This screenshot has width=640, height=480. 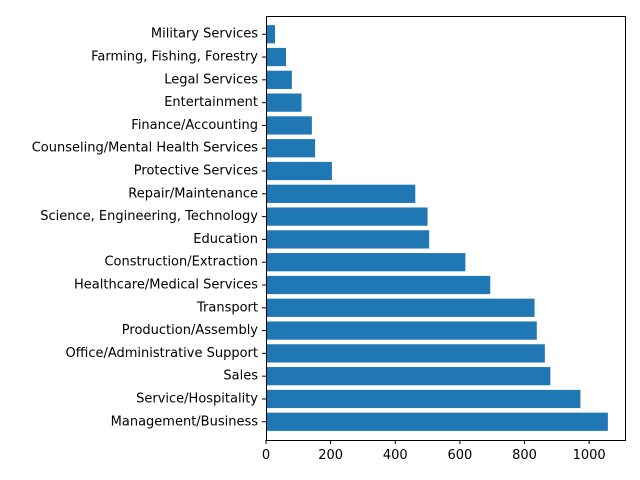 What do you see at coordinates (225, 239) in the screenshot?
I see `y-tick-label: Education` at bounding box center [225, 239].